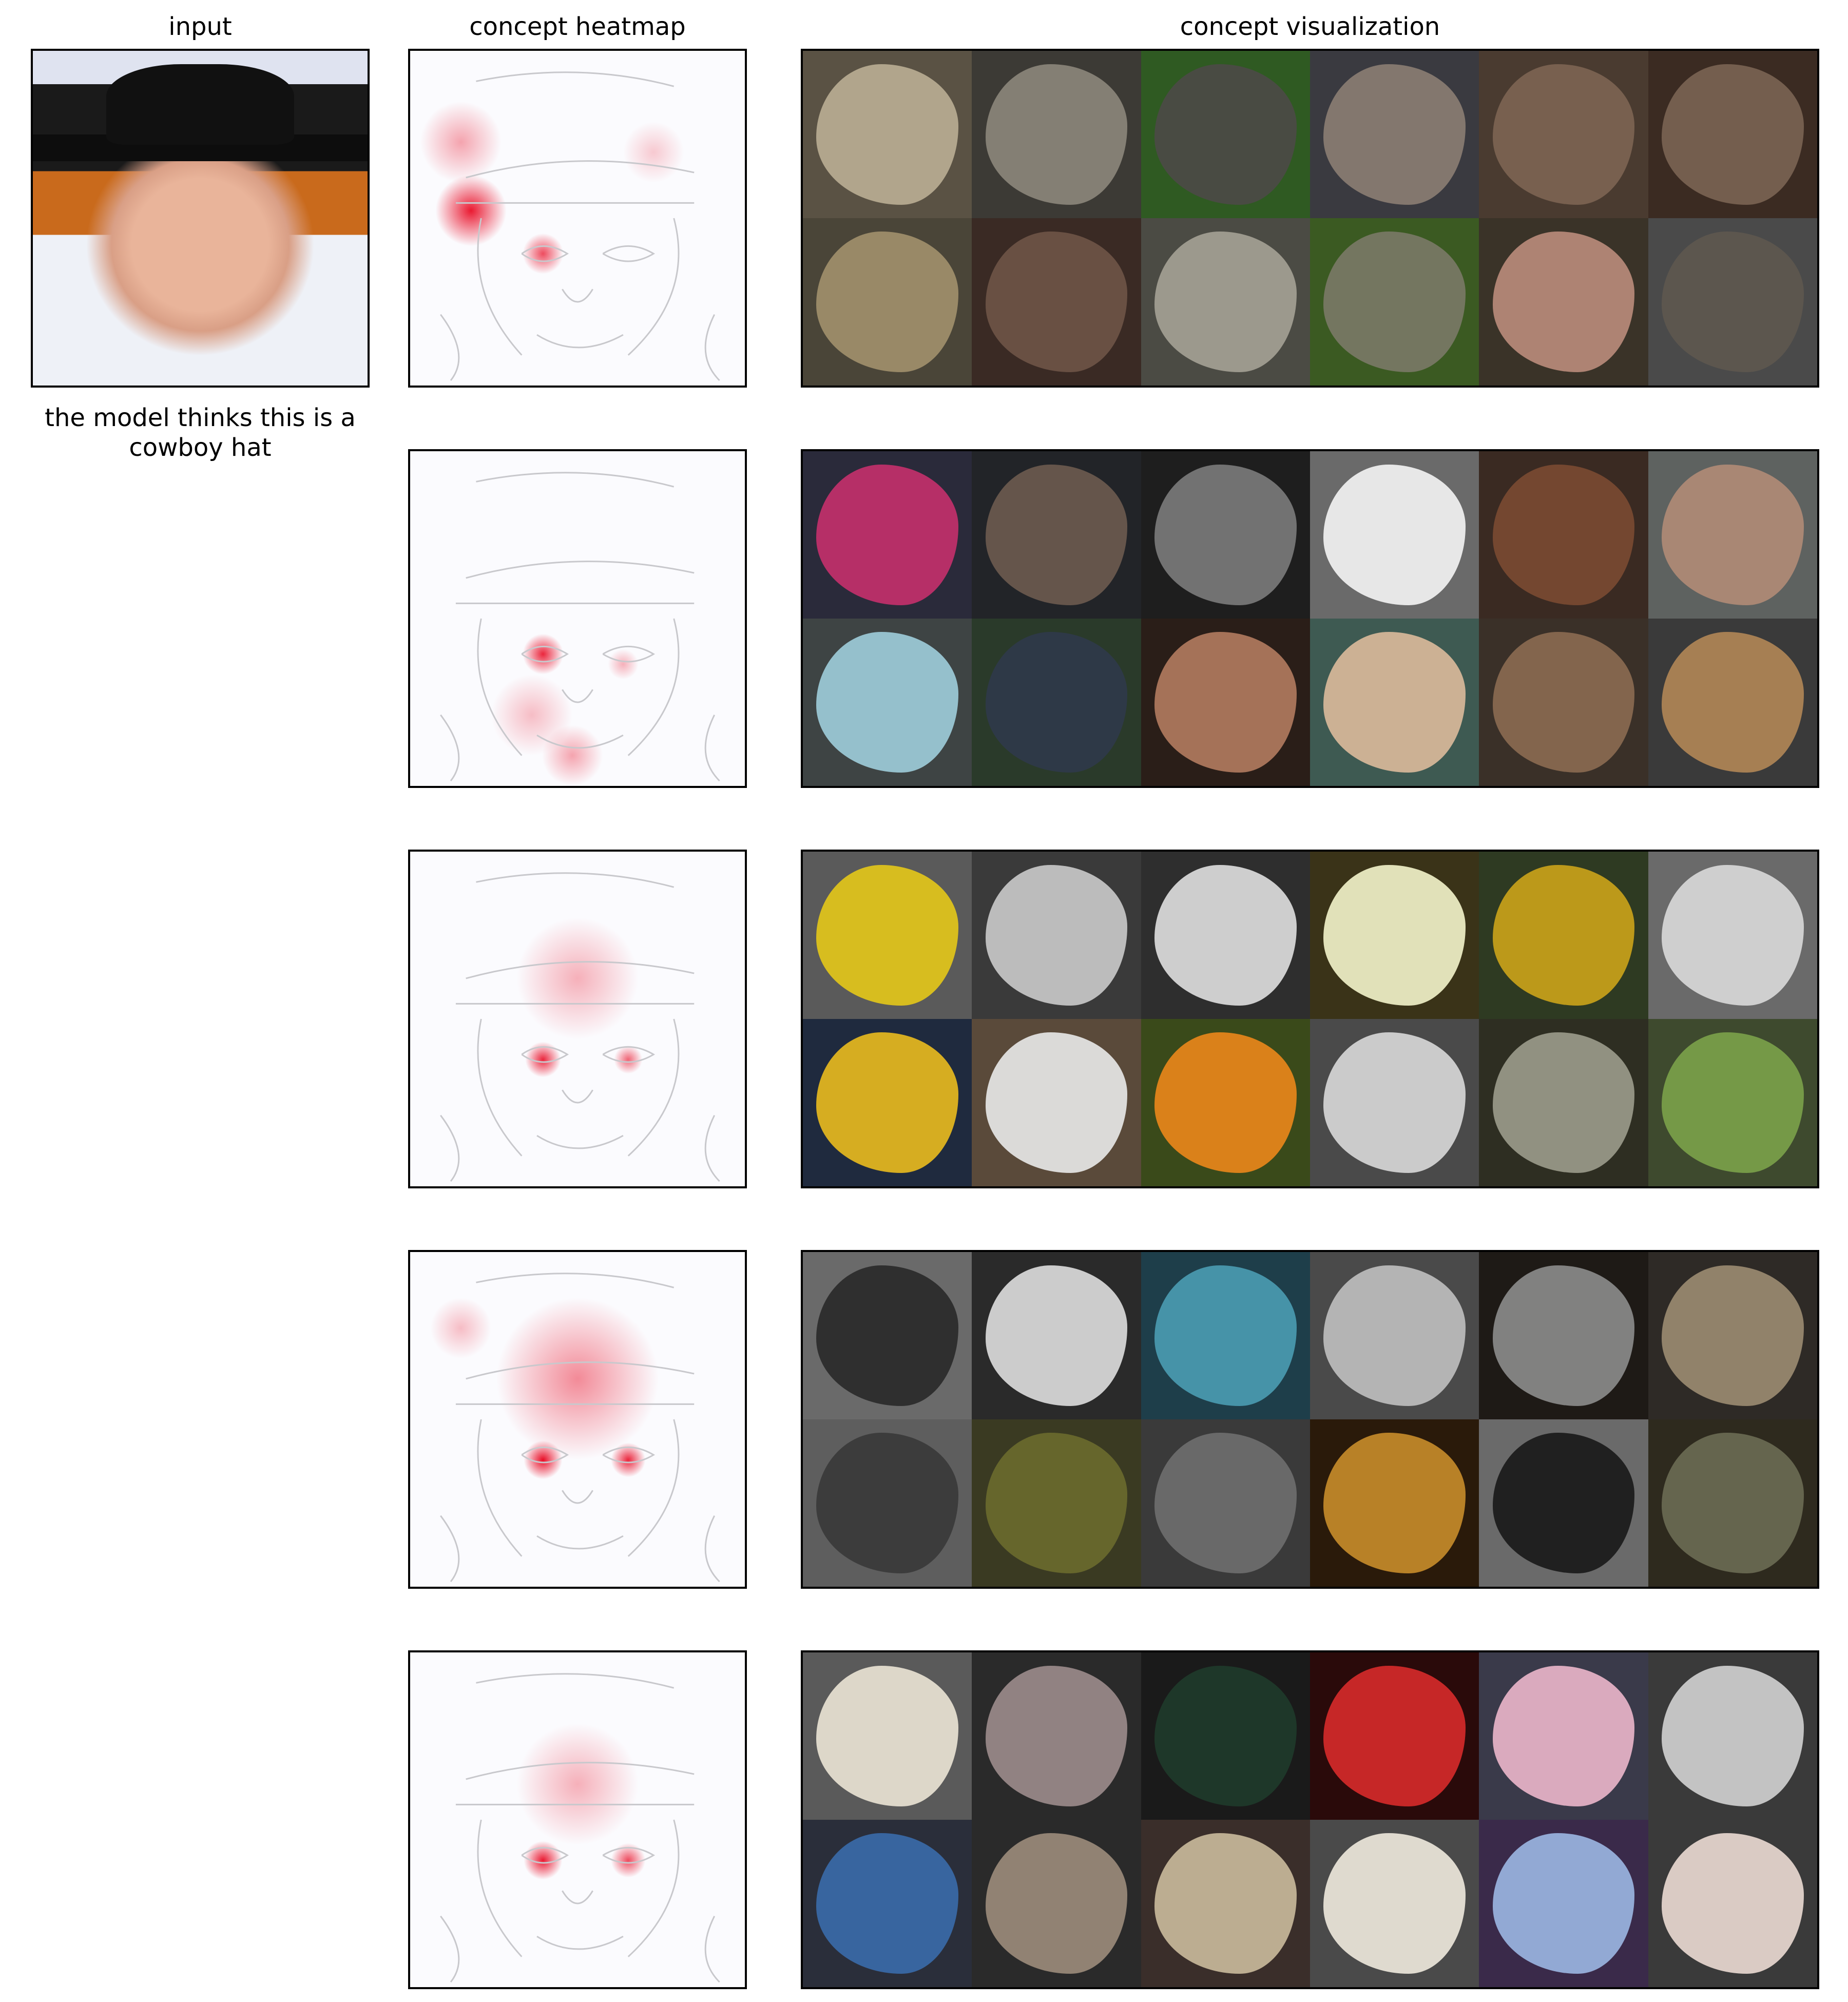 This screenshot has width=1848, height=2002. I want to click on hat-crown, so click(200, 104).